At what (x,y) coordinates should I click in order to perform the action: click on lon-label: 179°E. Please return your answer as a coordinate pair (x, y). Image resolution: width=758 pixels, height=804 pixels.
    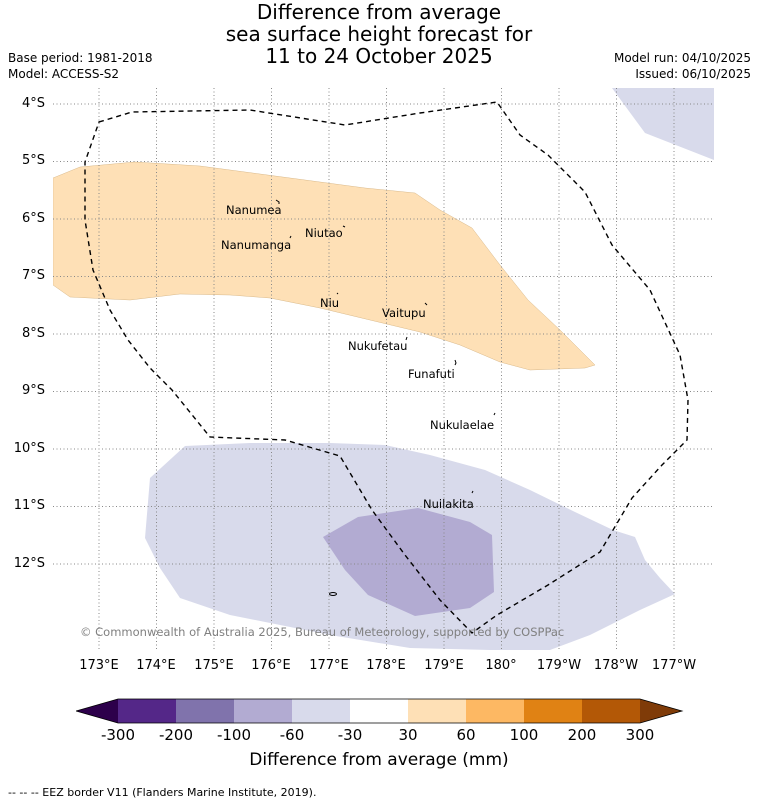
    Looking at the image, I should click on (444, 665).